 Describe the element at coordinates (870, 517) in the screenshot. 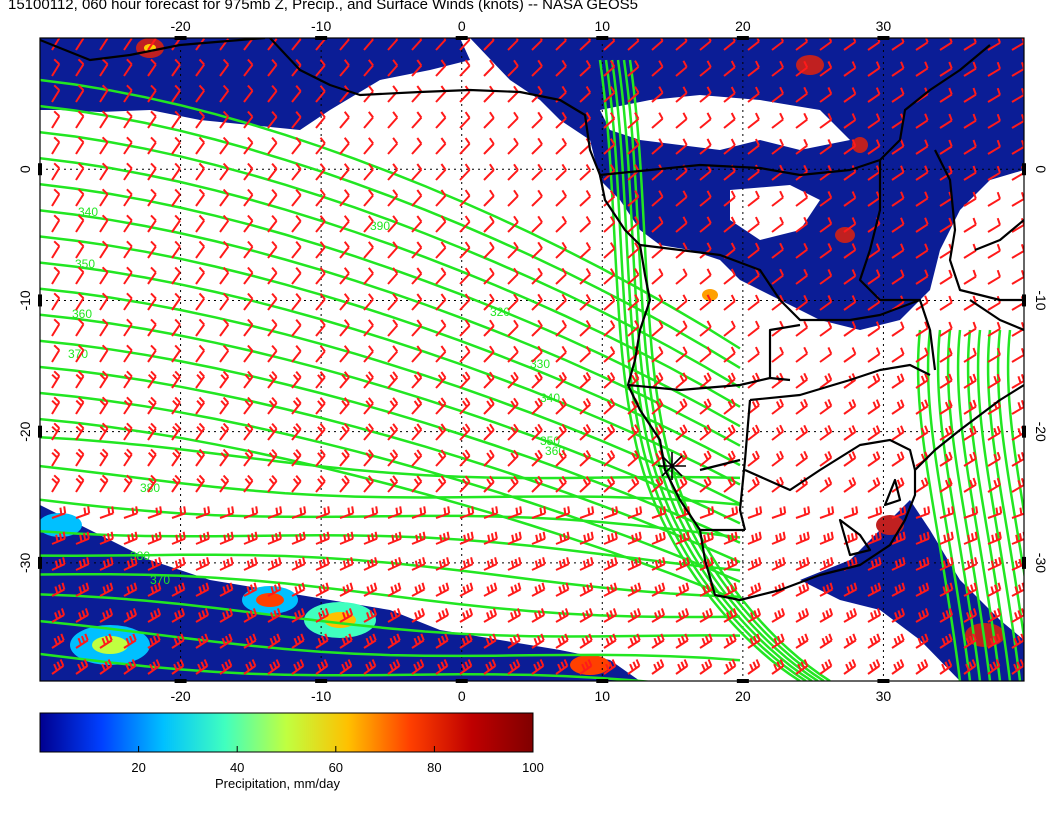

I see `country-border` at that location.